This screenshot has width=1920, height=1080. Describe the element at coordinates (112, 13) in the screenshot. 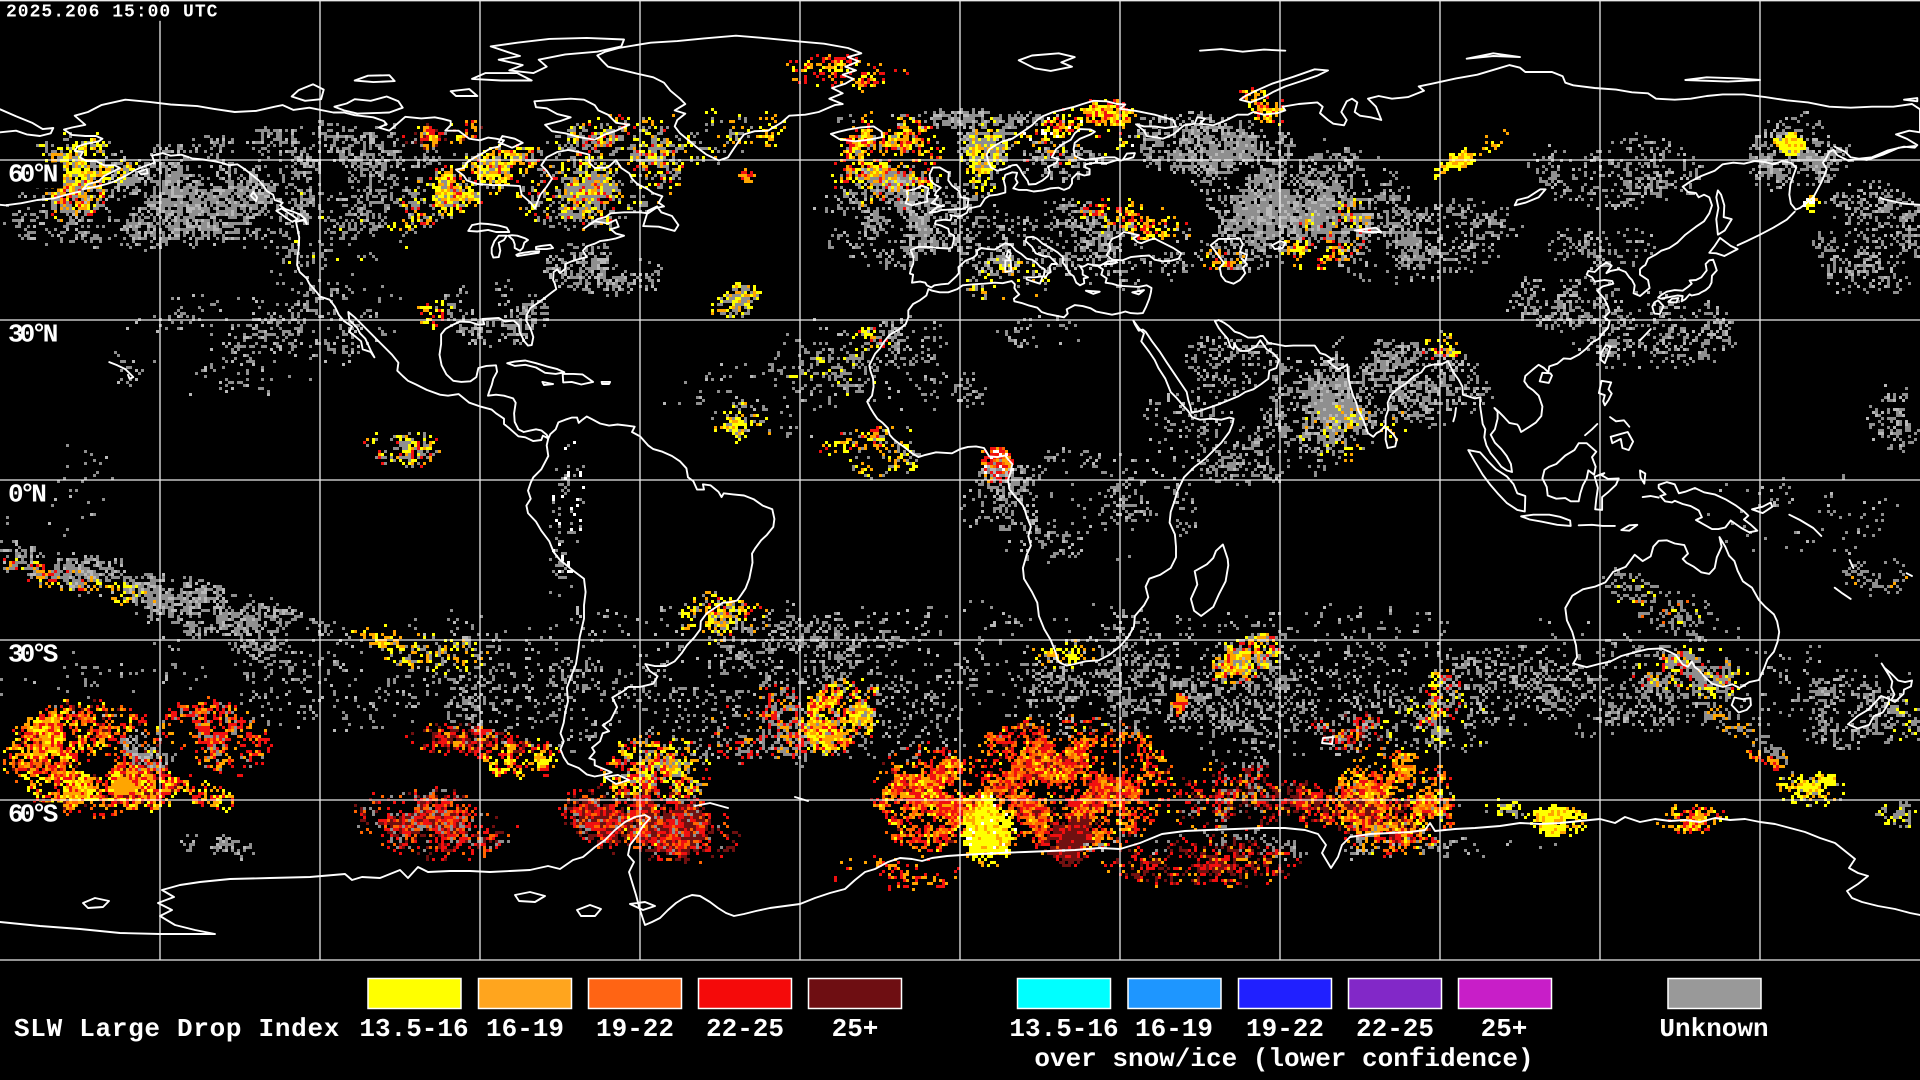

I see `svg-text: 2025.206 15:00 UTC` at that location.